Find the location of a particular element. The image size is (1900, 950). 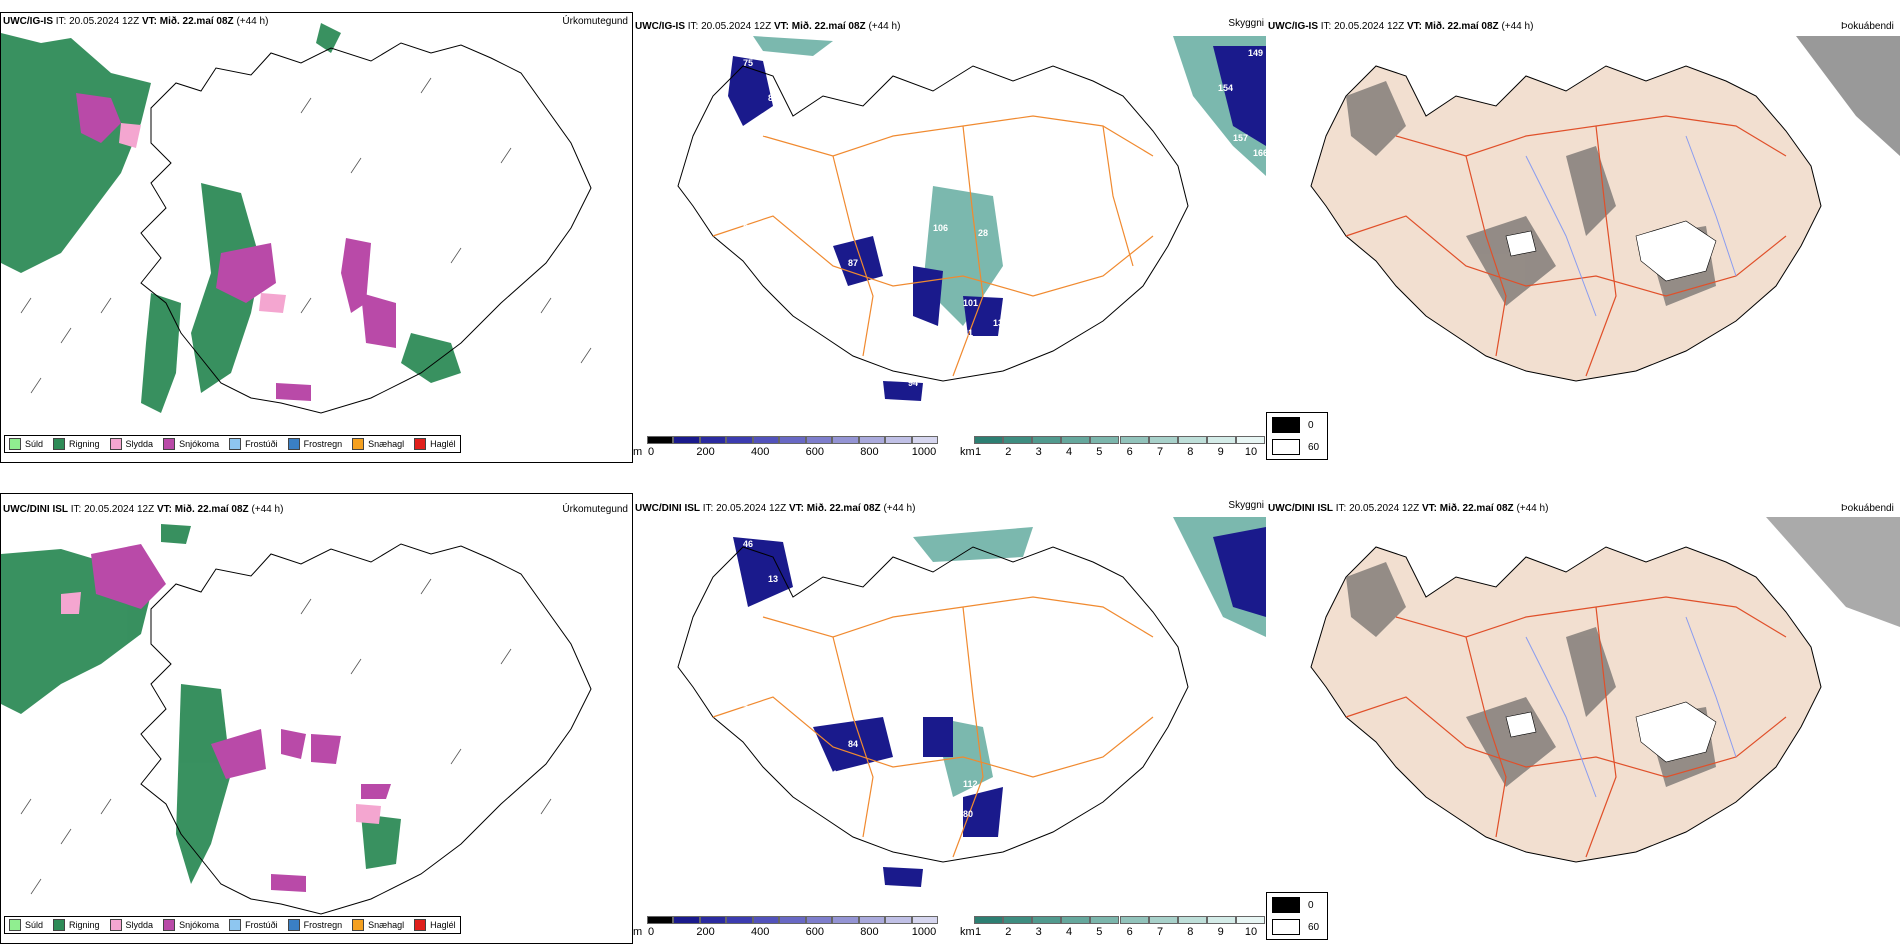

colorbar-tick: 0 is located at coordinates (651, 452).